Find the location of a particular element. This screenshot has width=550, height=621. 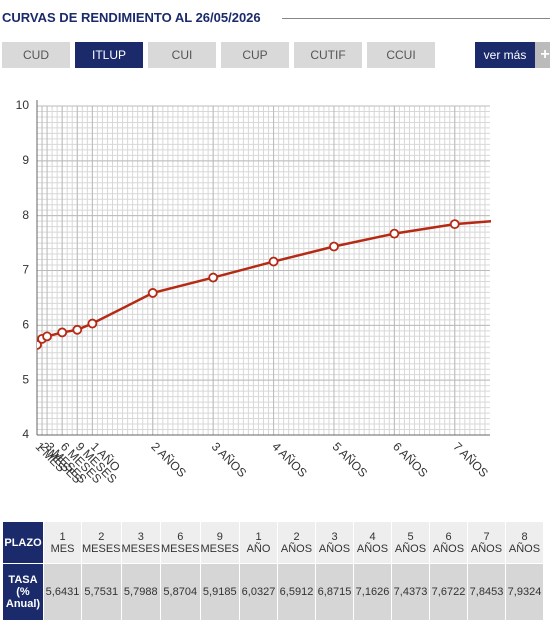

rate-cell: 5,8704 is located at coordinates (180, 592).